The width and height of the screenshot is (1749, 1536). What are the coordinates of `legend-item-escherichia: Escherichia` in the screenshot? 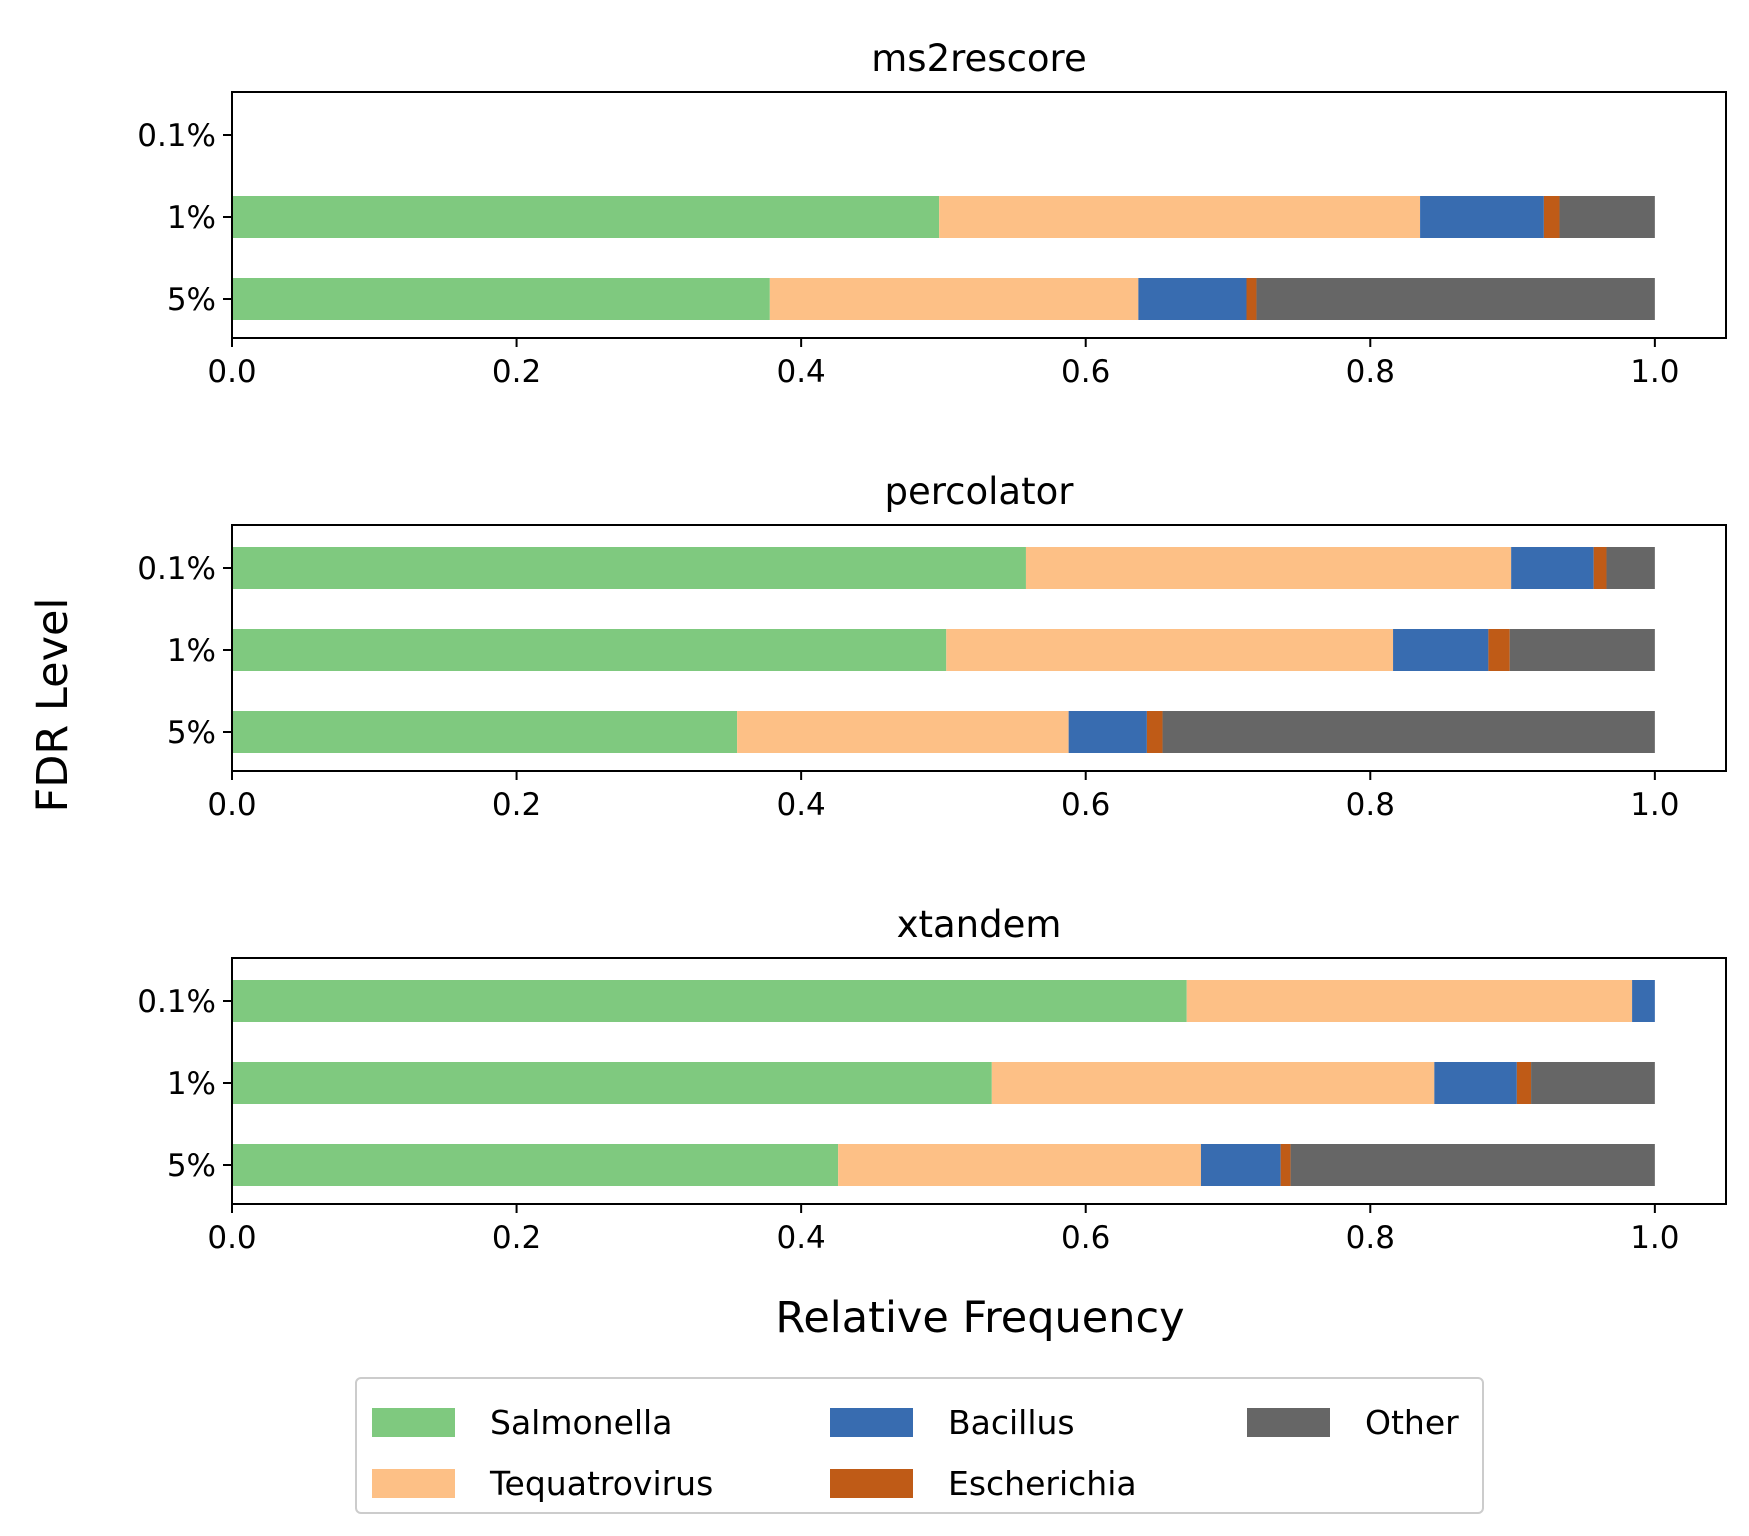 It's located at (983, 1483).